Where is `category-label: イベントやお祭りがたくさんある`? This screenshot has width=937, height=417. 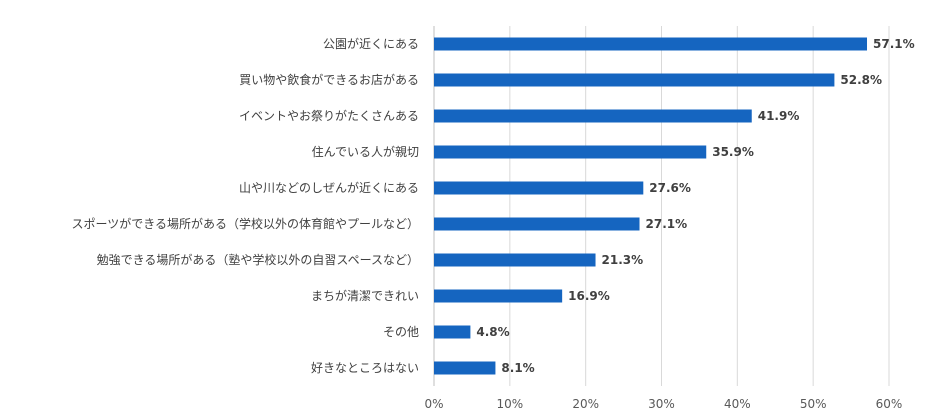
category-label: イベントやお祭りがたくさんある is located at coordinates (329, 115).